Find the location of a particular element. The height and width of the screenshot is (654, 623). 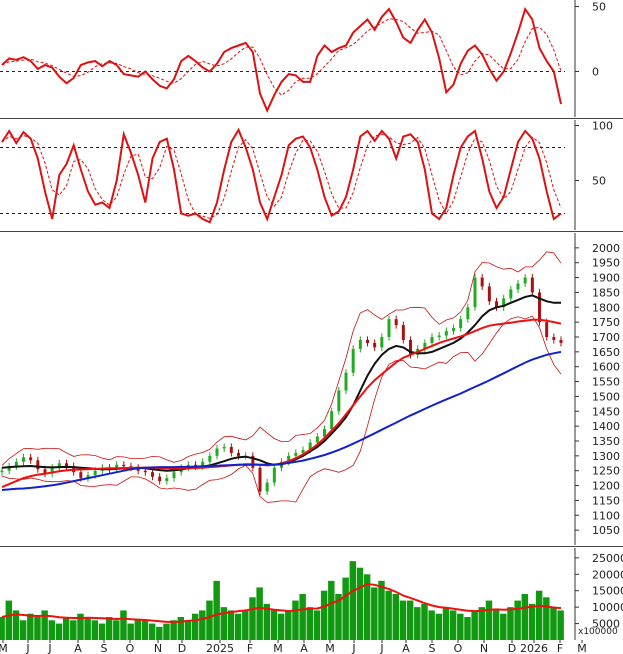

y-tick-label: 1450 is located at coordinates (606, 411).